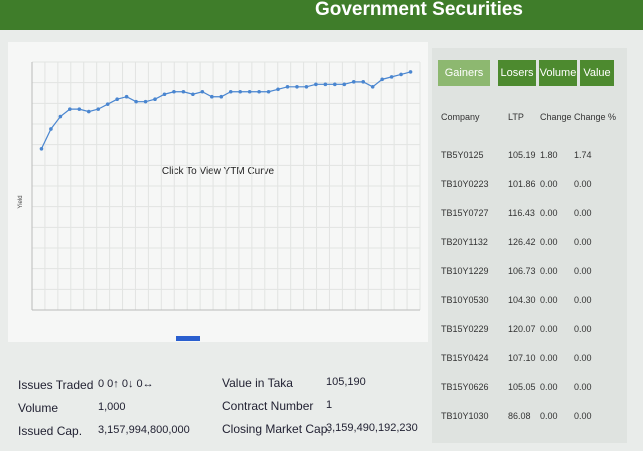 This screenshot has width=643, height=451. I want to click on column-header: Change %, so click(595, 117).